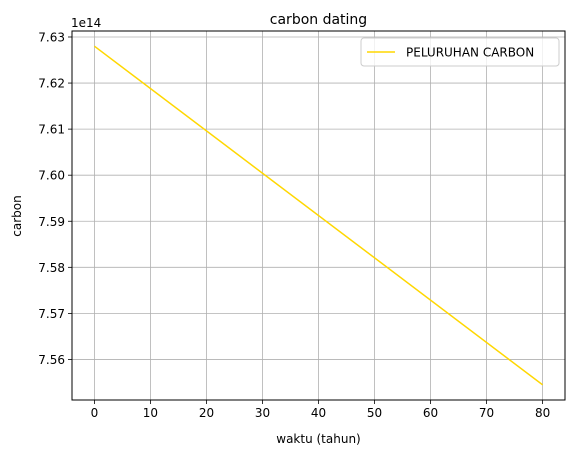  What do you see at coordinates (542, 413) in the screenshot?
I see `x-tick-label: 80` at bounding box center [542, 413].